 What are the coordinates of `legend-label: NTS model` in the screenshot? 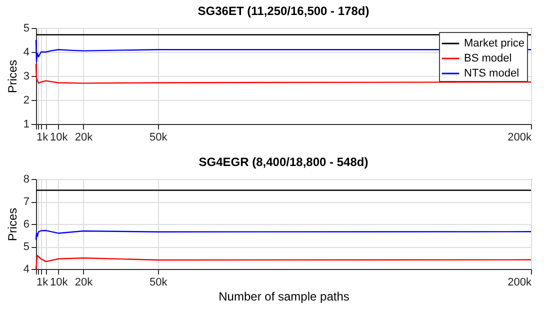 It's located at (492, 74).